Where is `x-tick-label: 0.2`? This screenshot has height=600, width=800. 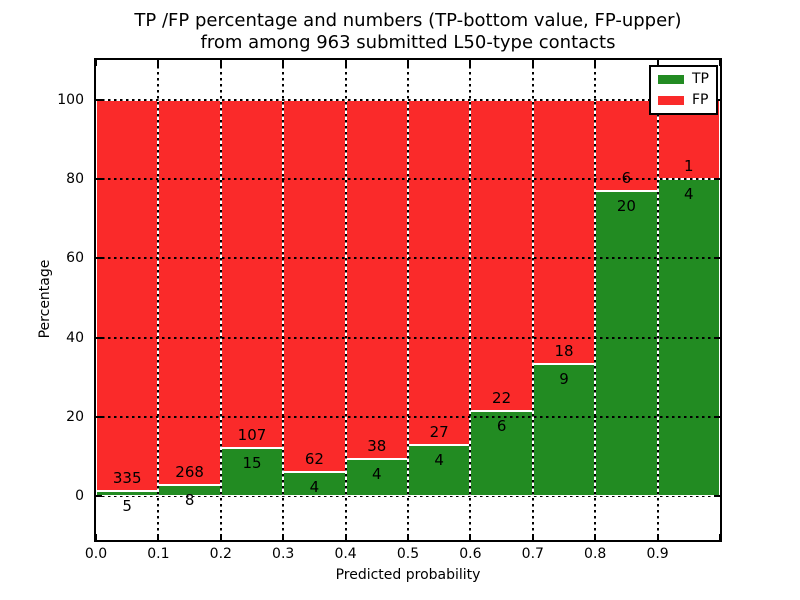 x-tick-label: 0.2 is located at coordinates (220, 554).